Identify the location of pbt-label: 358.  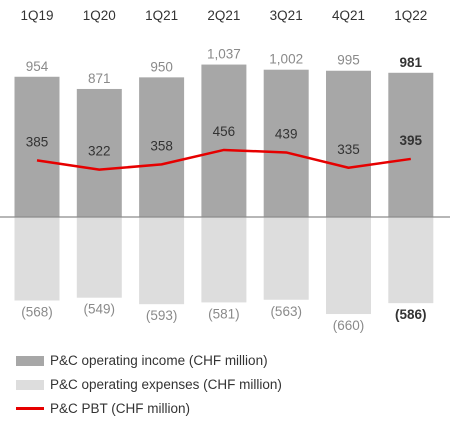
(161, 145).